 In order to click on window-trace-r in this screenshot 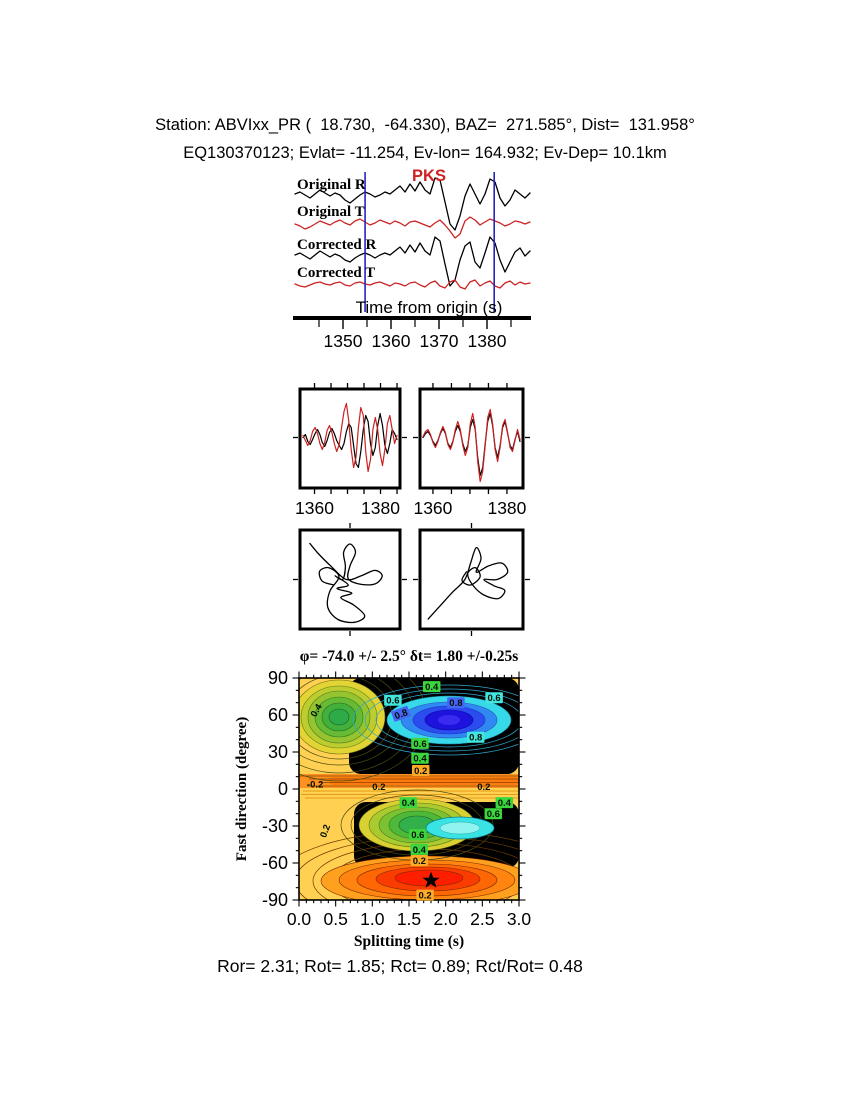, I will do `click(350, 440)`.